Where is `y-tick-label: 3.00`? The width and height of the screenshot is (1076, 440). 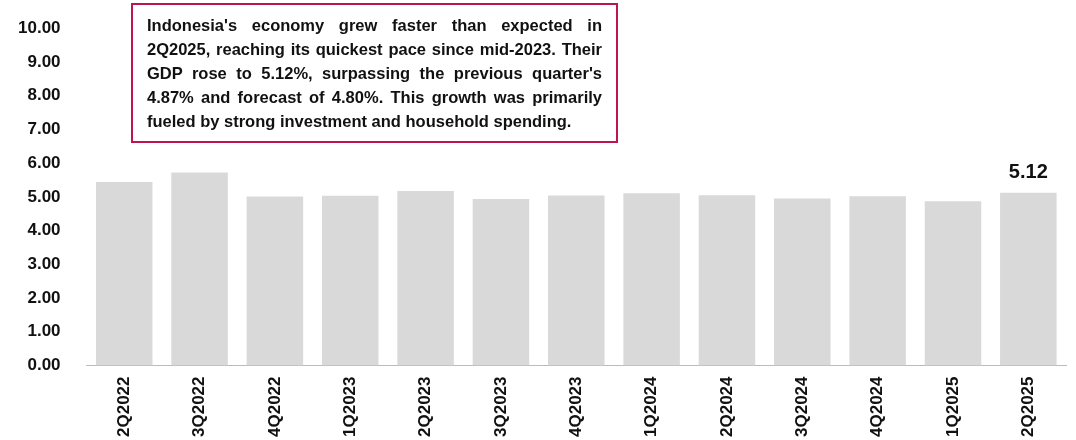
y-tick-label: 3.00 is located at coordinates (44, 263).